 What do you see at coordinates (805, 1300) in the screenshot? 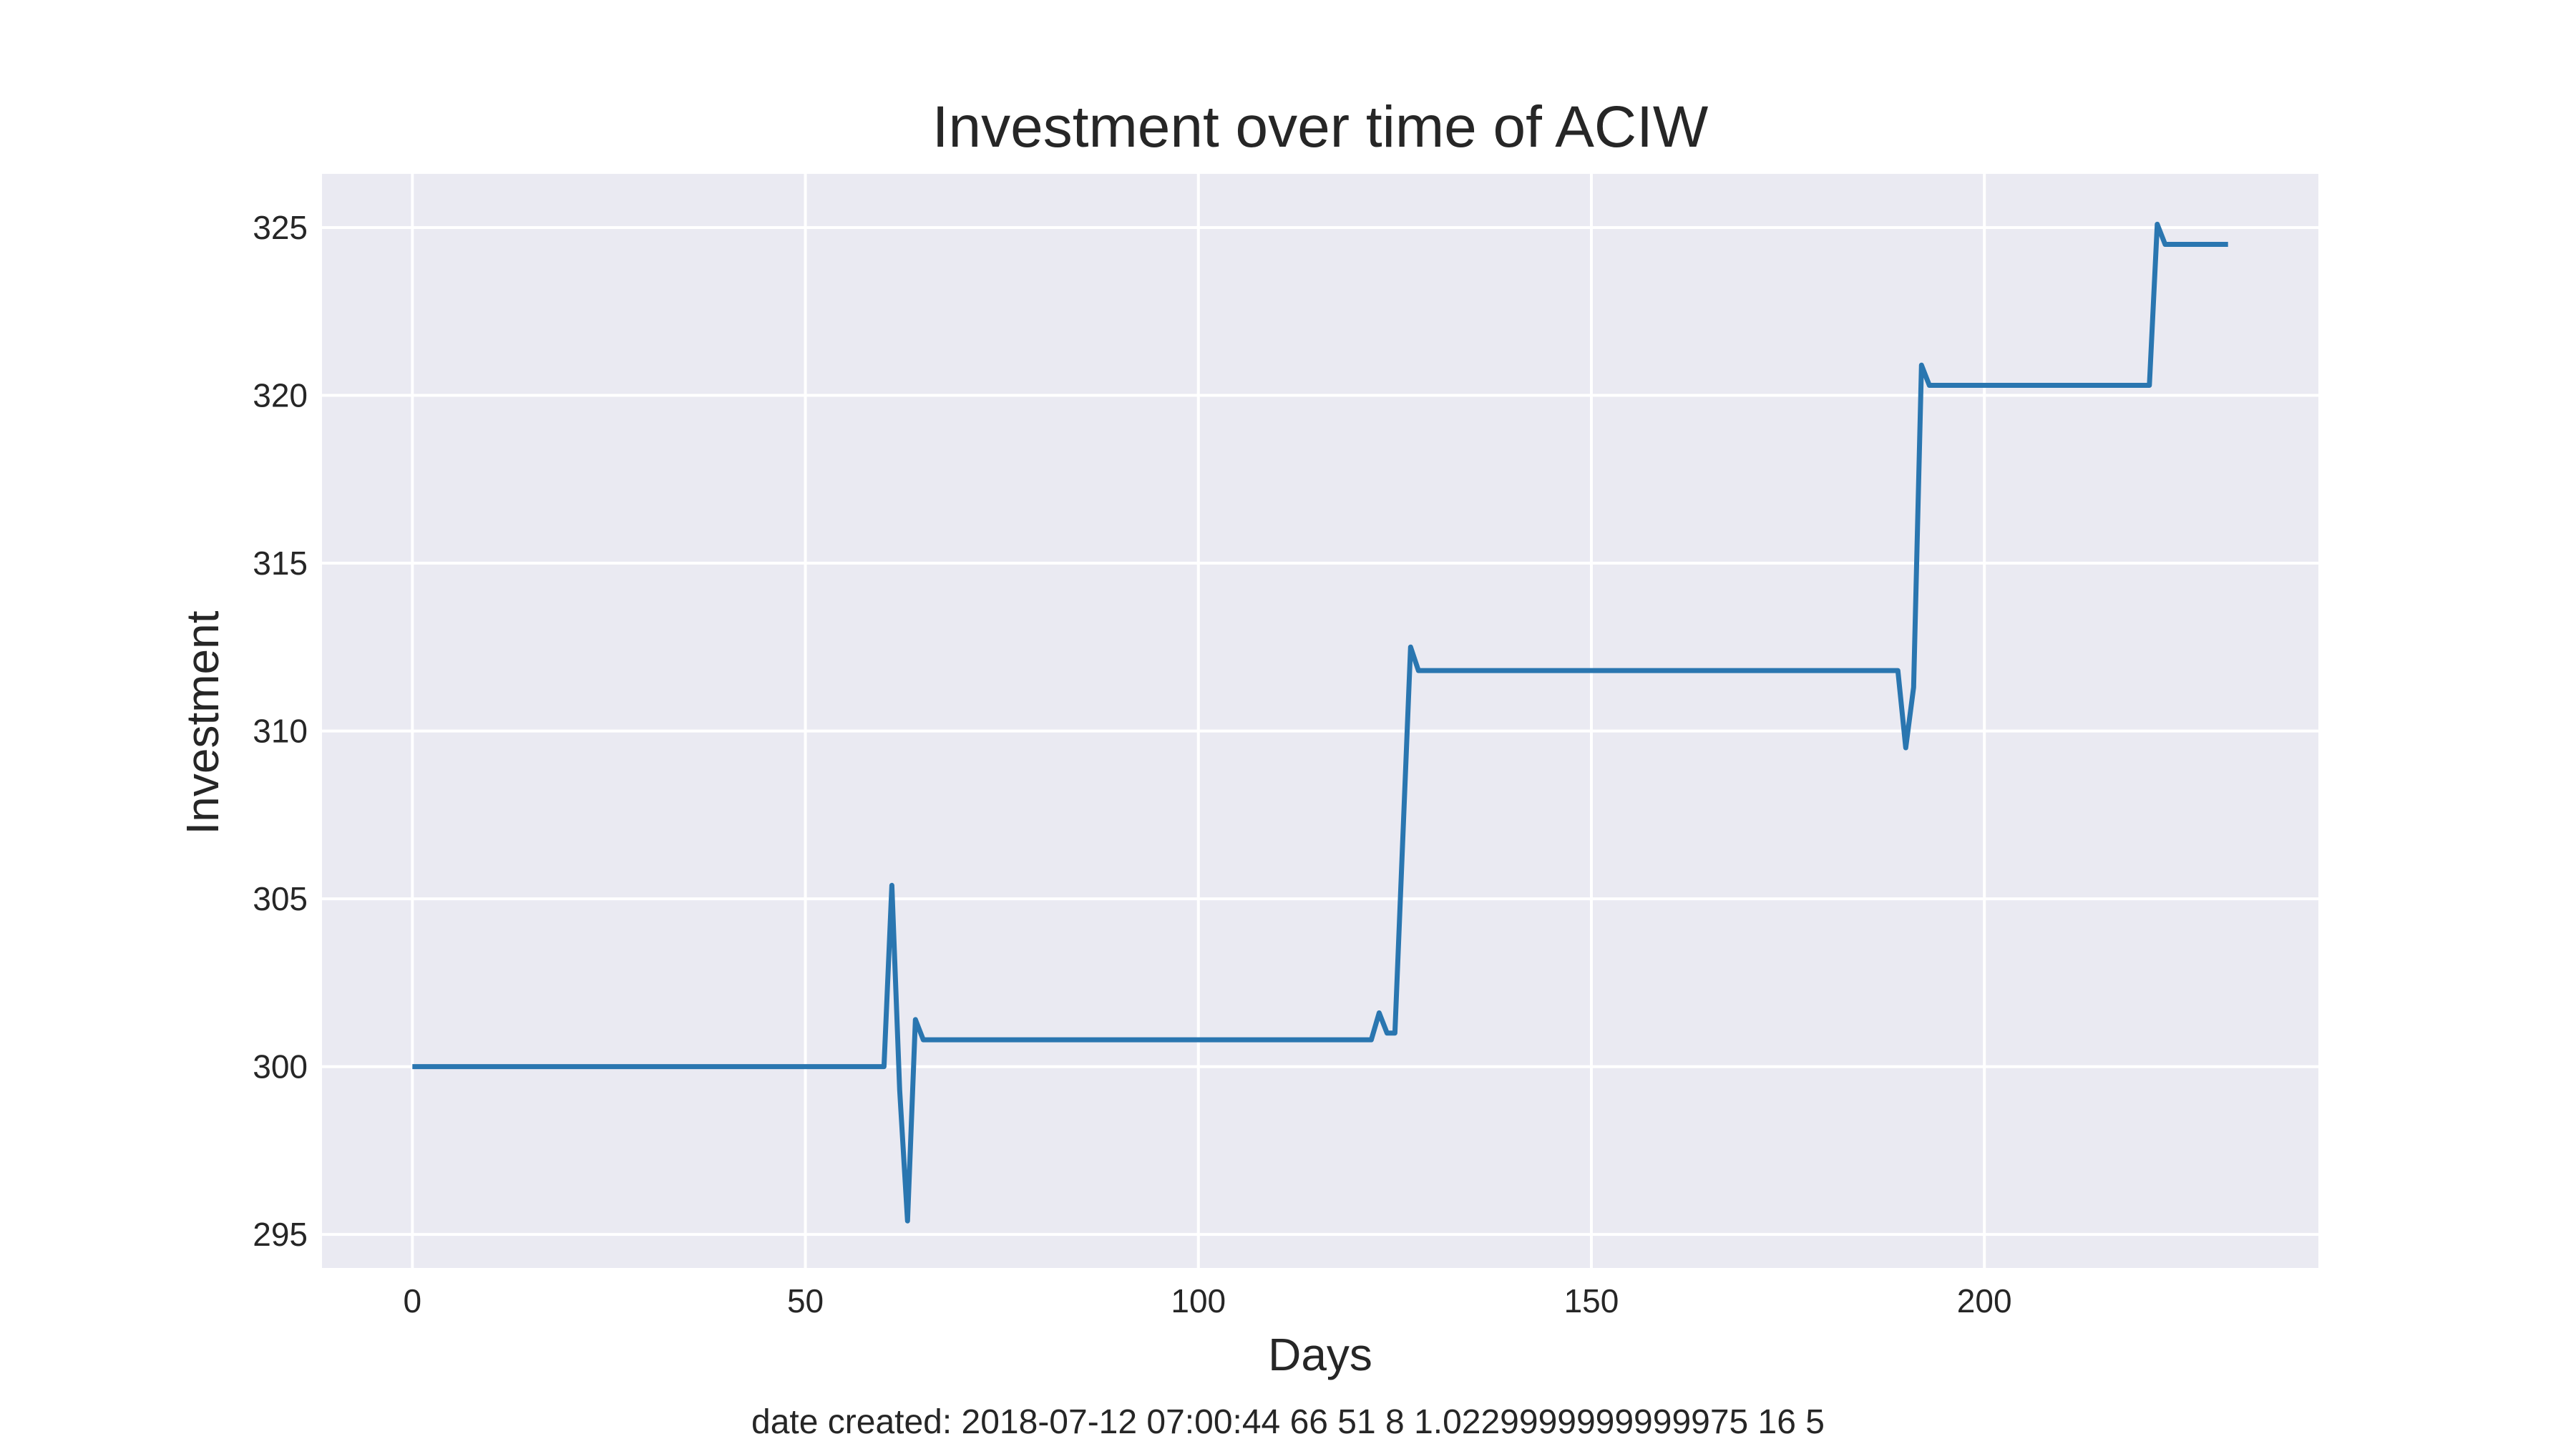
I see `x-tick-label: 50` at bounding box center [805, 1300].